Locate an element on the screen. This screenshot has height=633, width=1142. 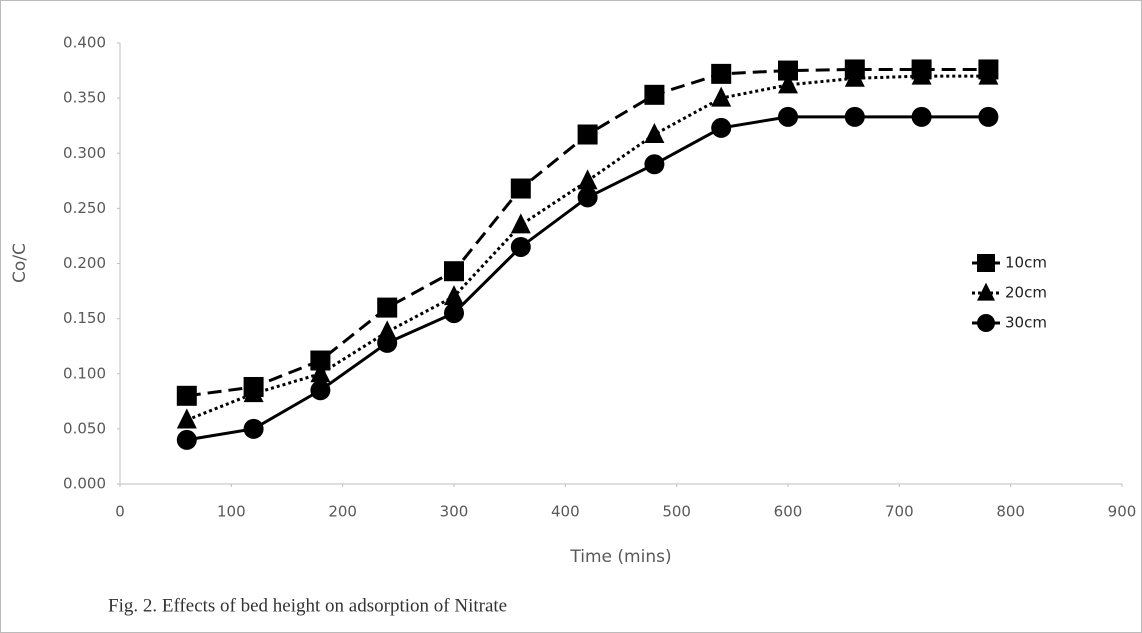
x-tick-label: 100 is located at coordinates (231, 512).